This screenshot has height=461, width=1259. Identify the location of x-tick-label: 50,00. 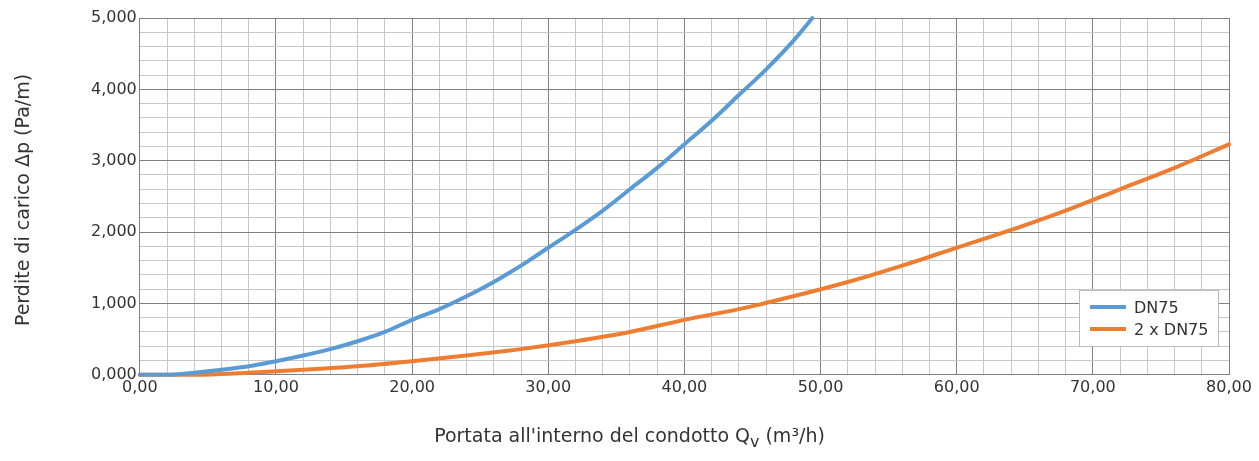
(820, 386).